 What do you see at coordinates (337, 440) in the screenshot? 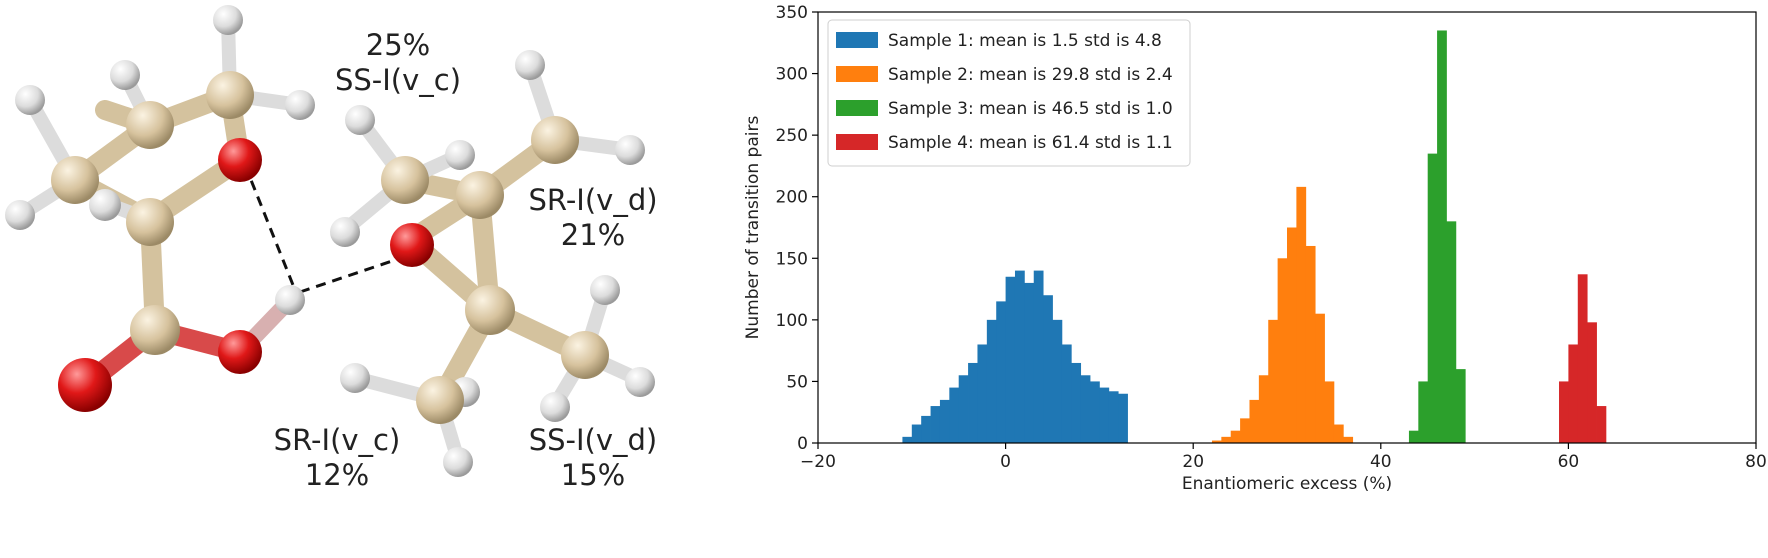
I see `label-sr-c: SR-I(v_c)` at bounding box center [337, 440].